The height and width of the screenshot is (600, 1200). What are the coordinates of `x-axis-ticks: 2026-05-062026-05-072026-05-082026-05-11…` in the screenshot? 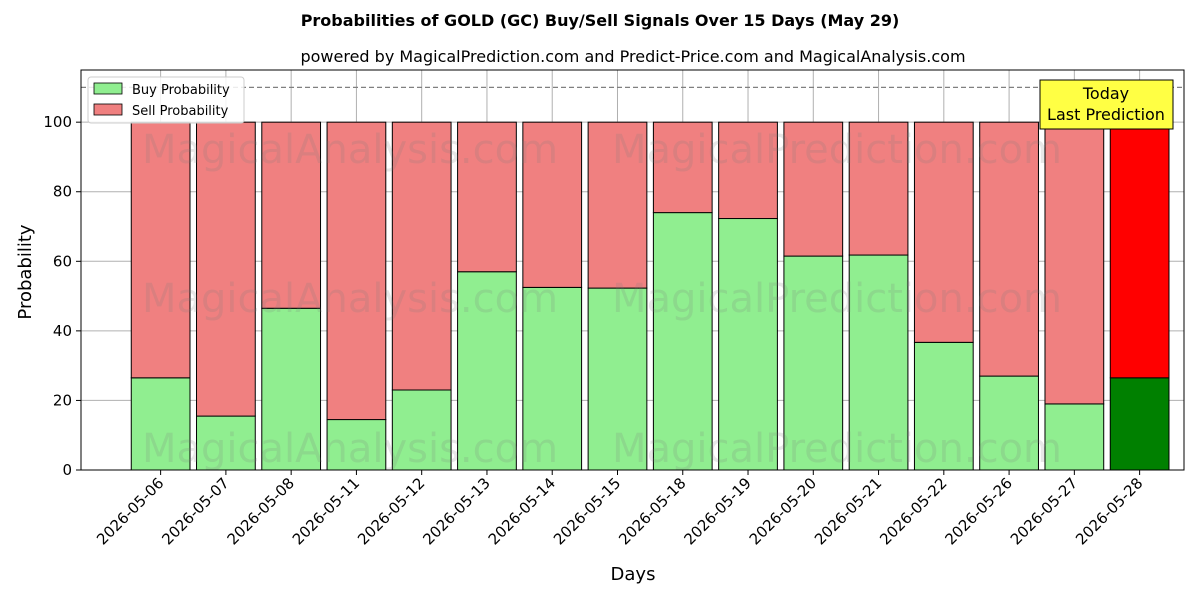 It's located at (619, 509).